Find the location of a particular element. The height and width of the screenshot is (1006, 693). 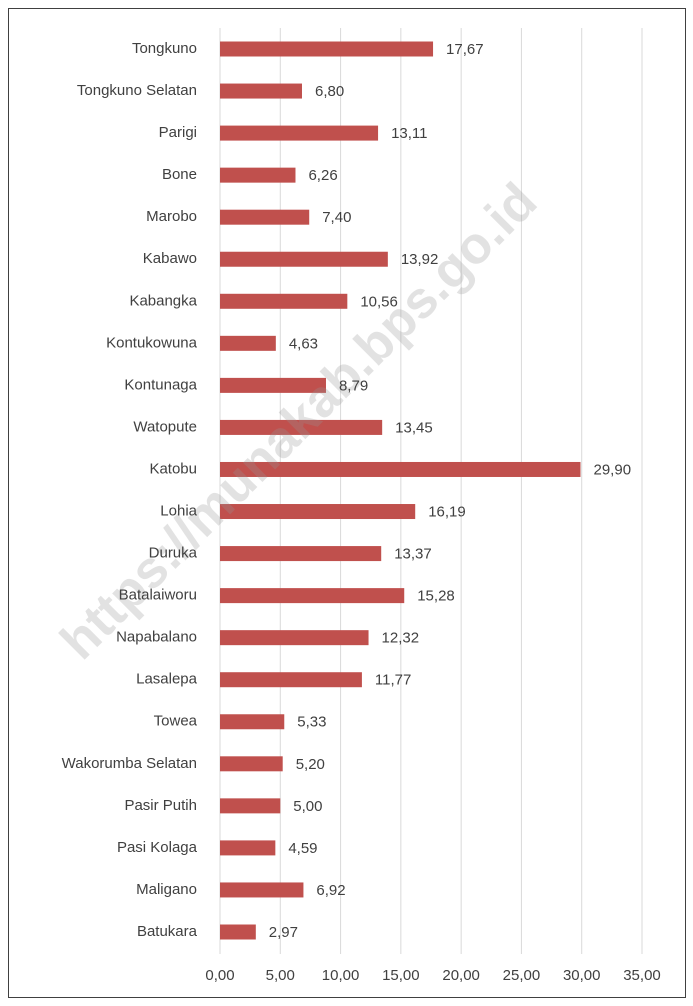

y-tick-label: Napabalano is located at coordinates (156, 637).